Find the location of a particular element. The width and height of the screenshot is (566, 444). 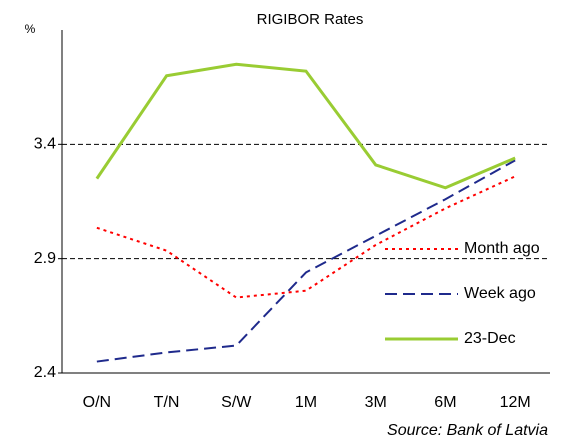

legend-label: Week ago is located at coordinates (500, 293).